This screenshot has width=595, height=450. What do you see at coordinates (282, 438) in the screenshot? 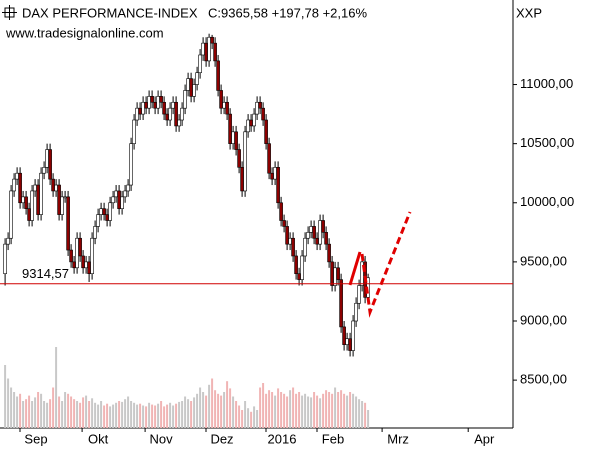
I see `x-tick-label: 2016` at bounding box center [282, 438].